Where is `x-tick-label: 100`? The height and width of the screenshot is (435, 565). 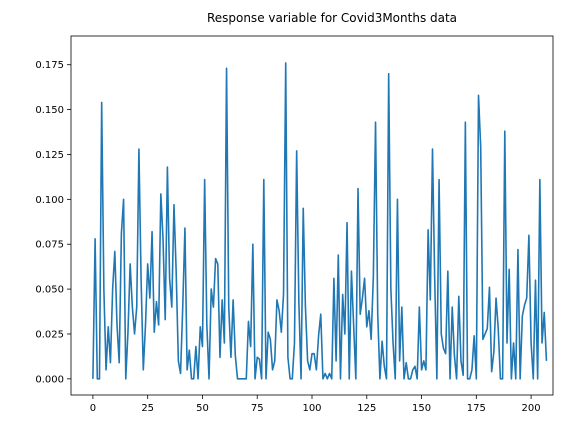
x-tick-label: 100 is located at coordinates (311, 408).